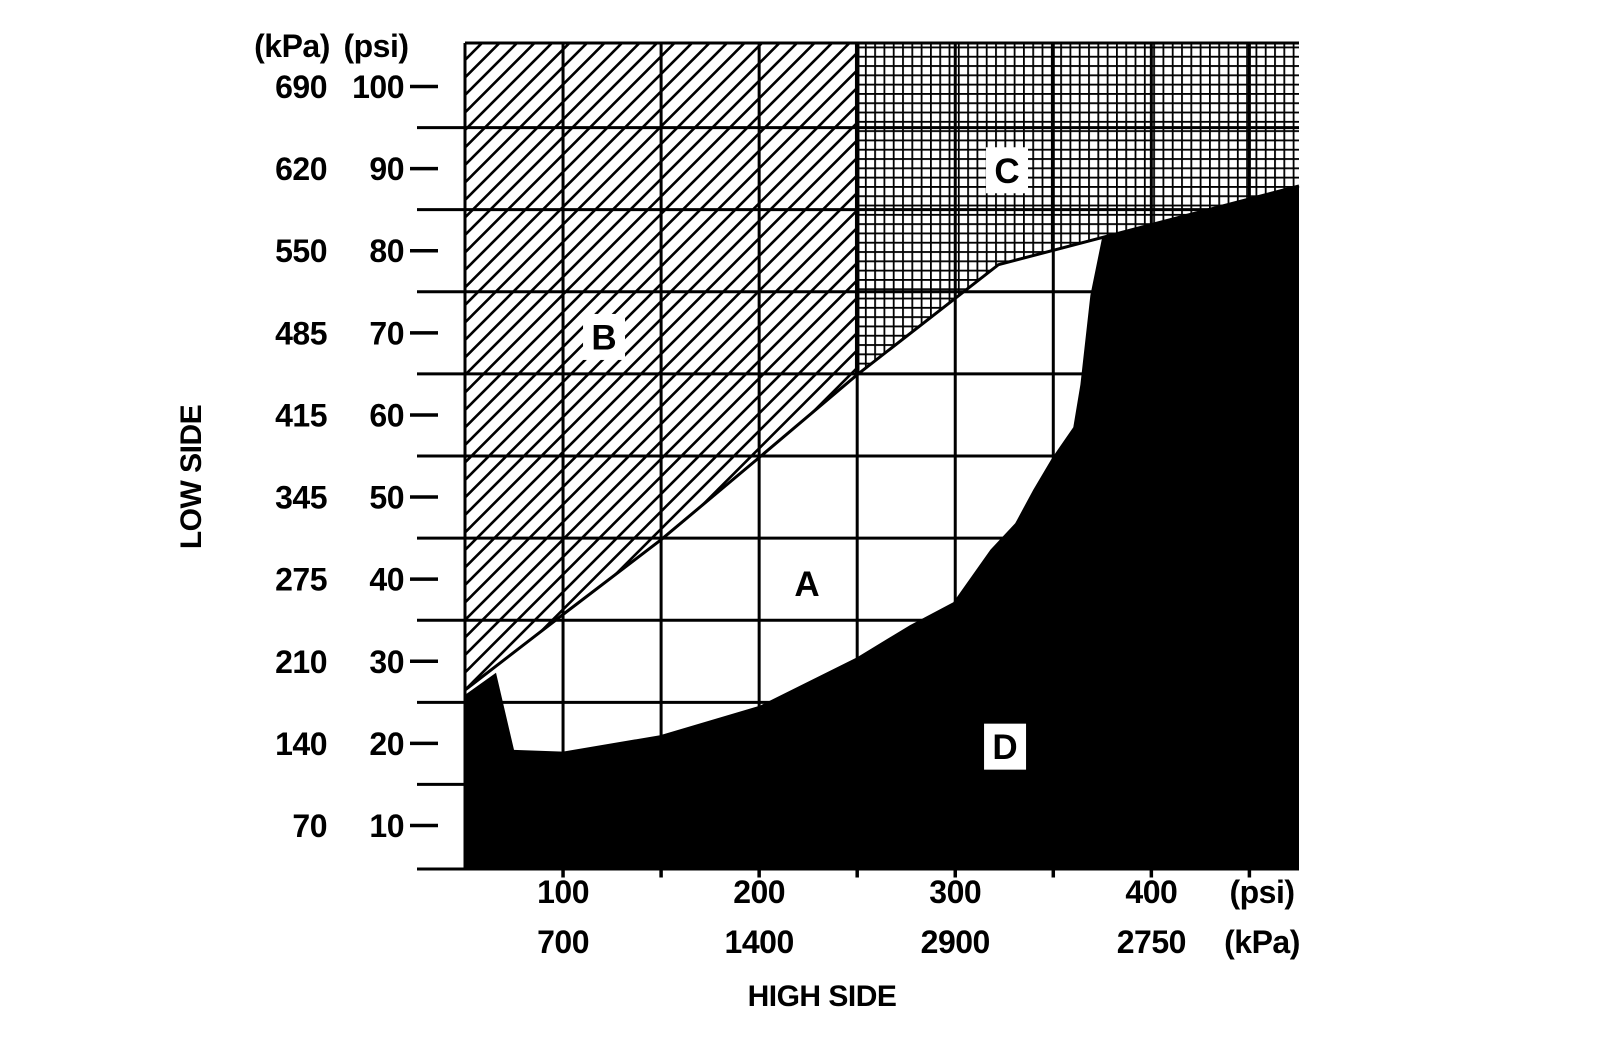 The height and width of the screenshot is (1048, 1600). I want to click on y-axis-title-group: LOW SIDE, so click(191, 477).